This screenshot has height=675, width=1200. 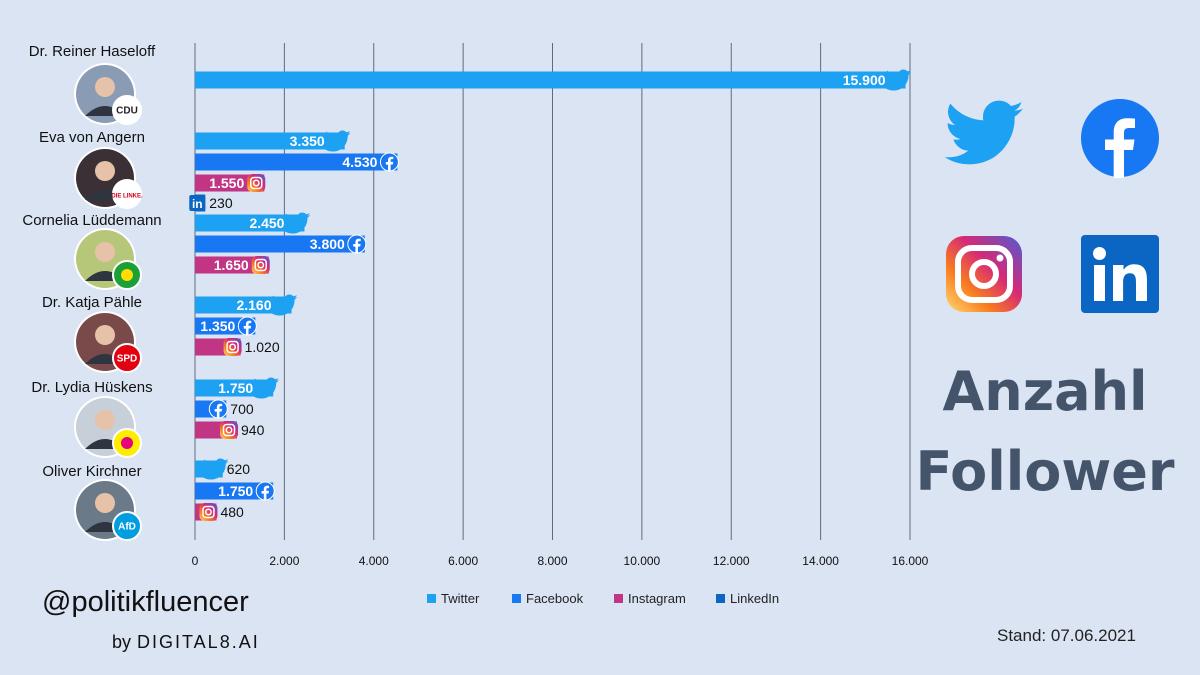 I want to click on data-label: 1.650, so click(x=231, y=265).